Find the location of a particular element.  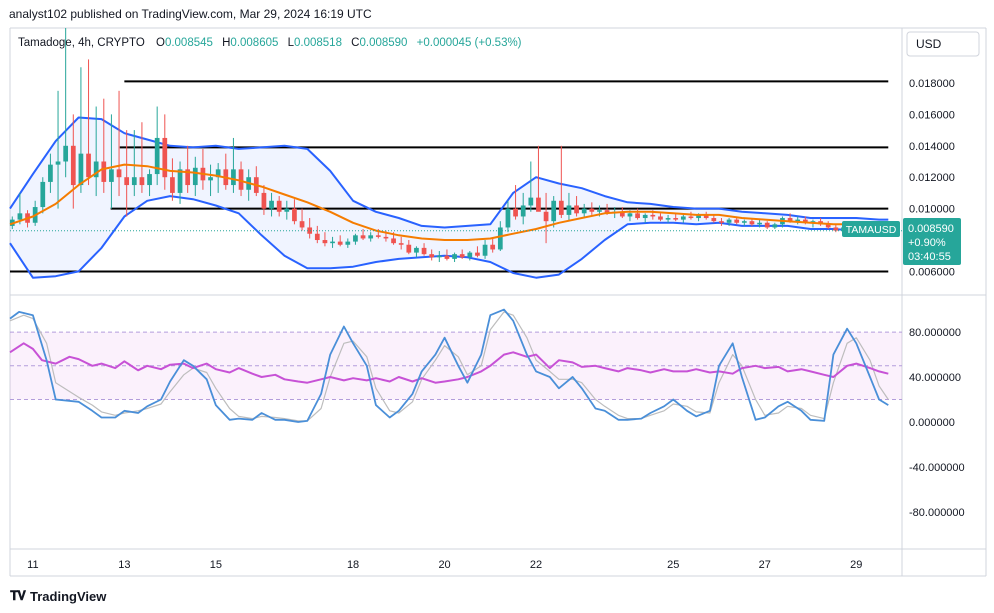

price-tag: TAMAUSD 0.008590 +0.90% 03:40:55 is located at coordinates (901, 241).